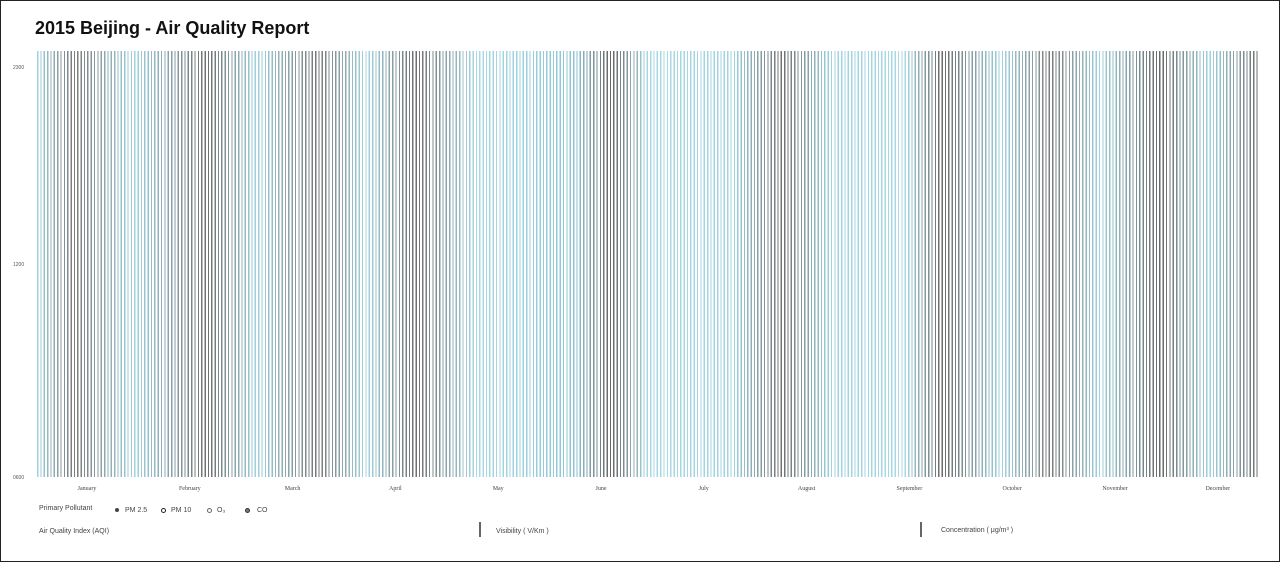 The height and width of the screenshot is (562, 1280). What do you see at coordinates (395, 489) in the screenshot?
I see `month-label: April` at bounding box center [395, 489].